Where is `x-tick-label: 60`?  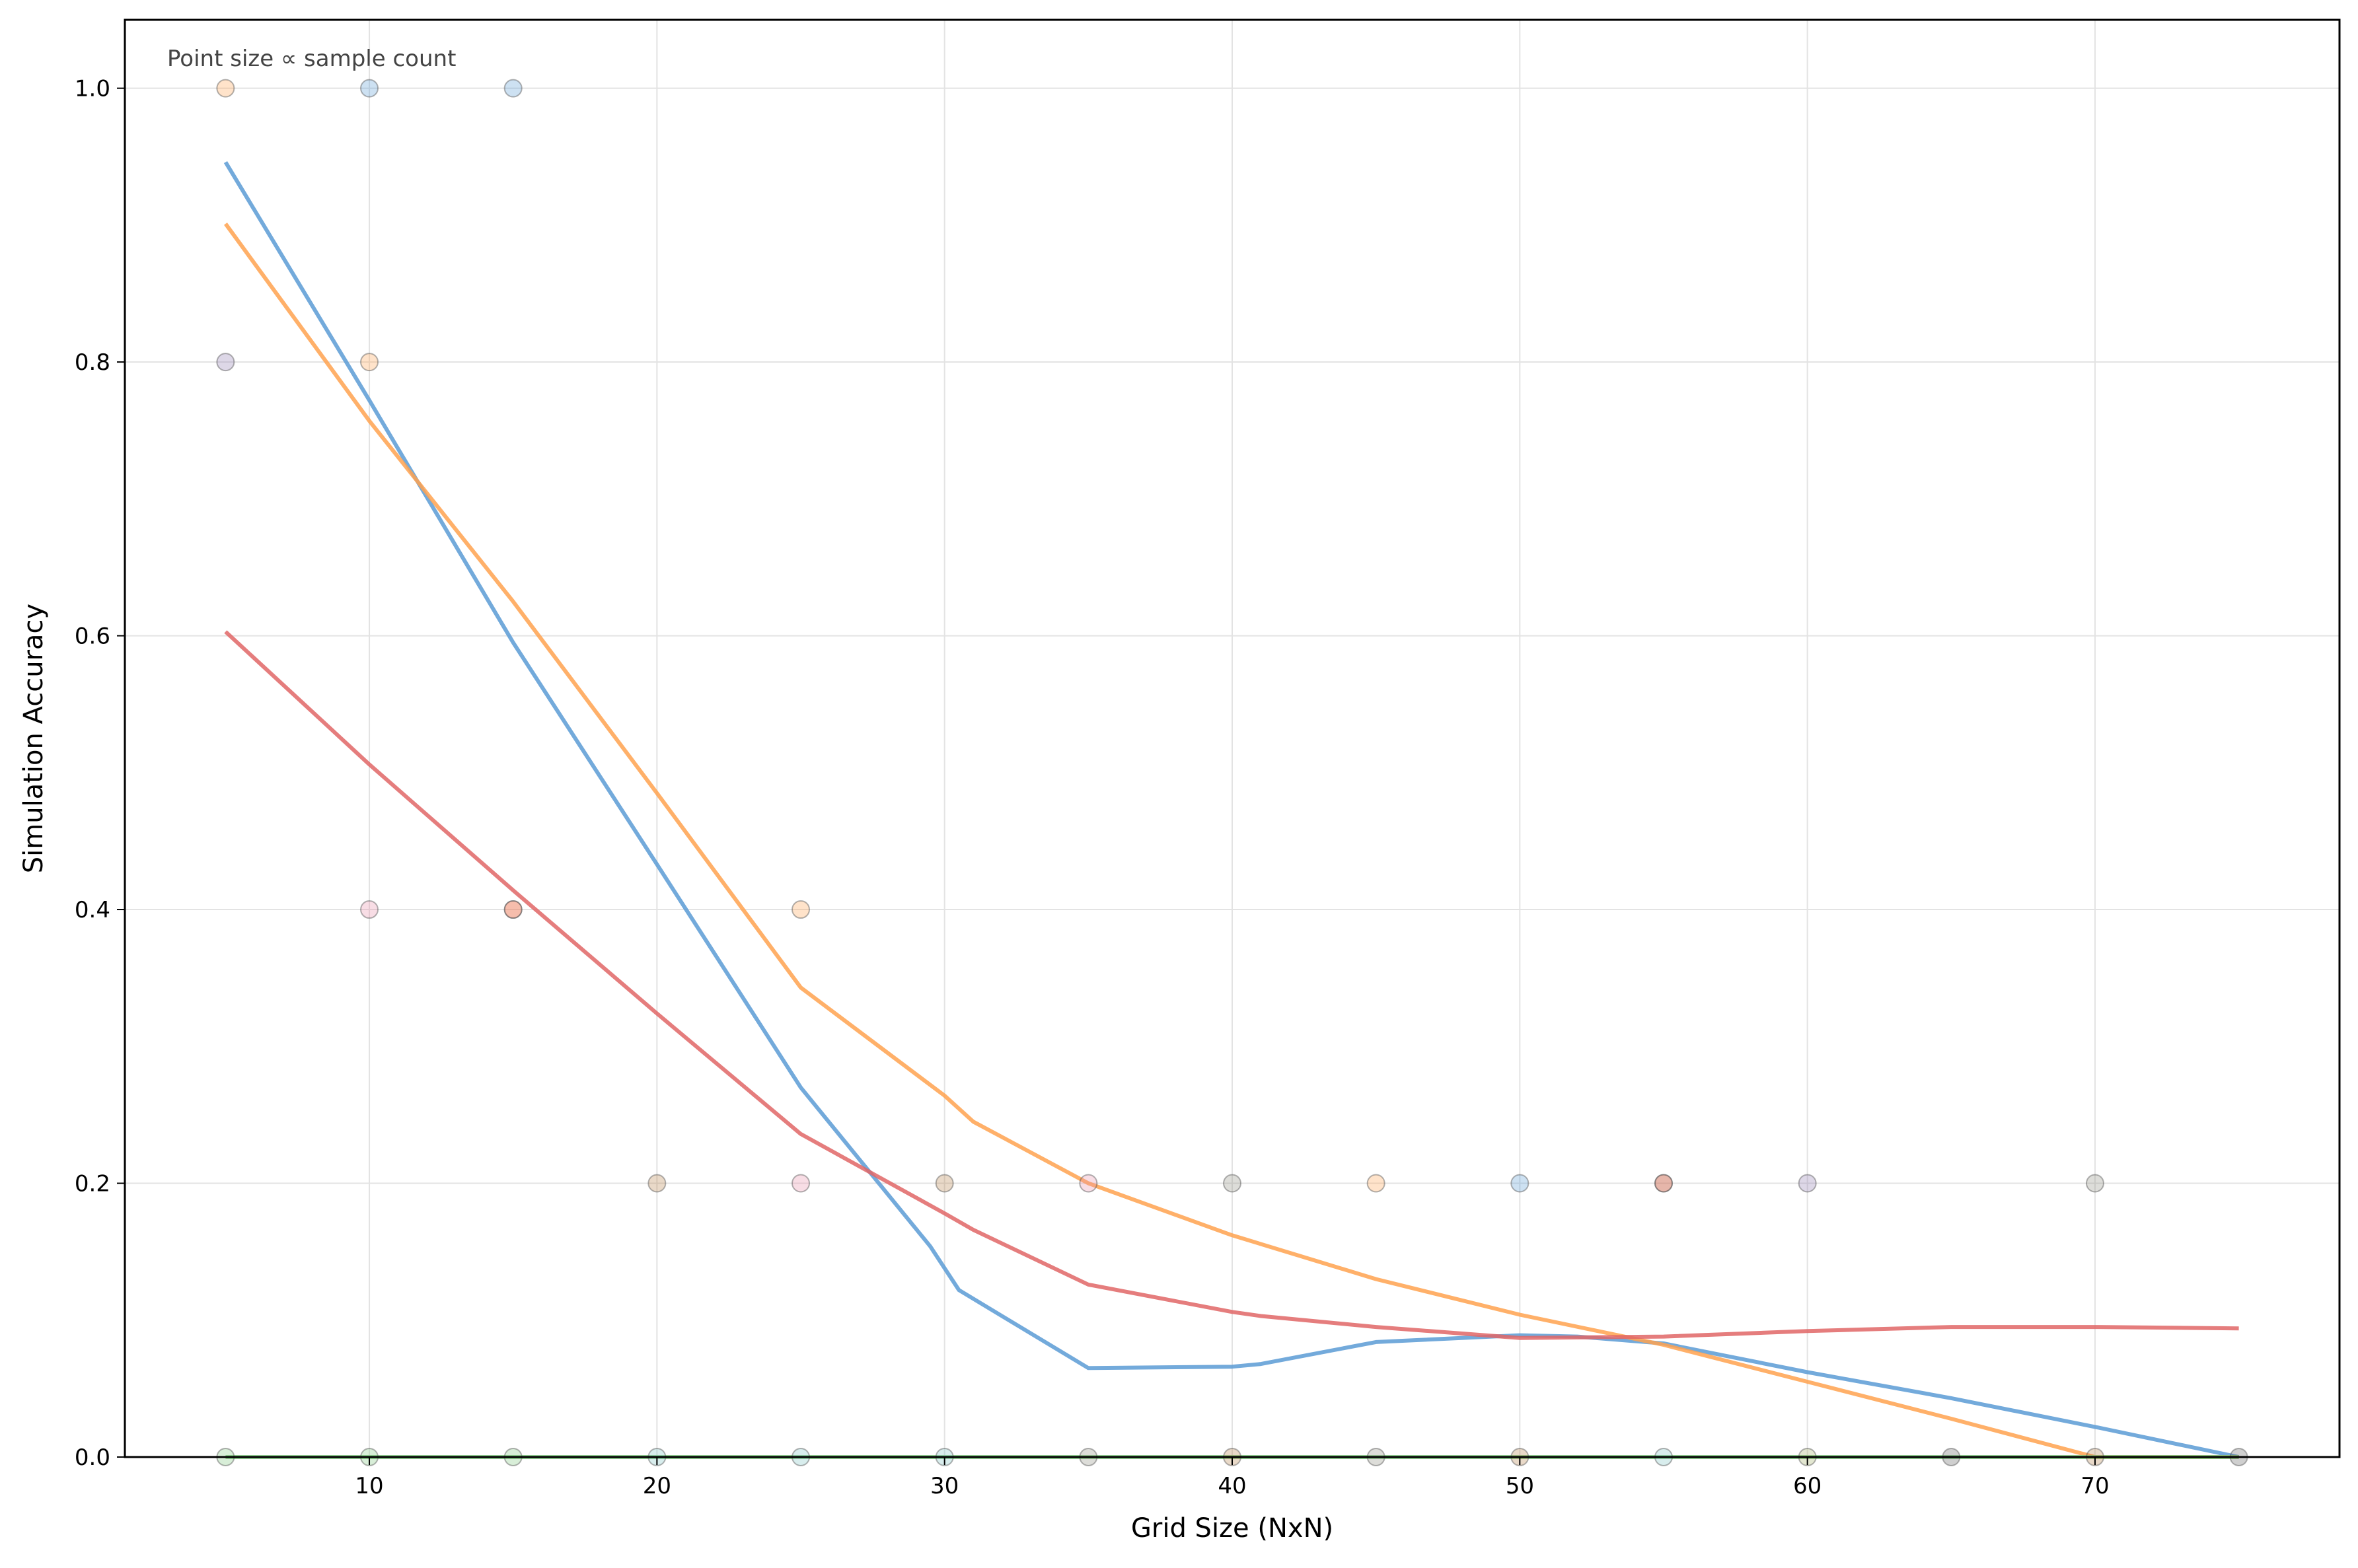
x-tick-label: 60 is located at coordinates (1807, 1486).